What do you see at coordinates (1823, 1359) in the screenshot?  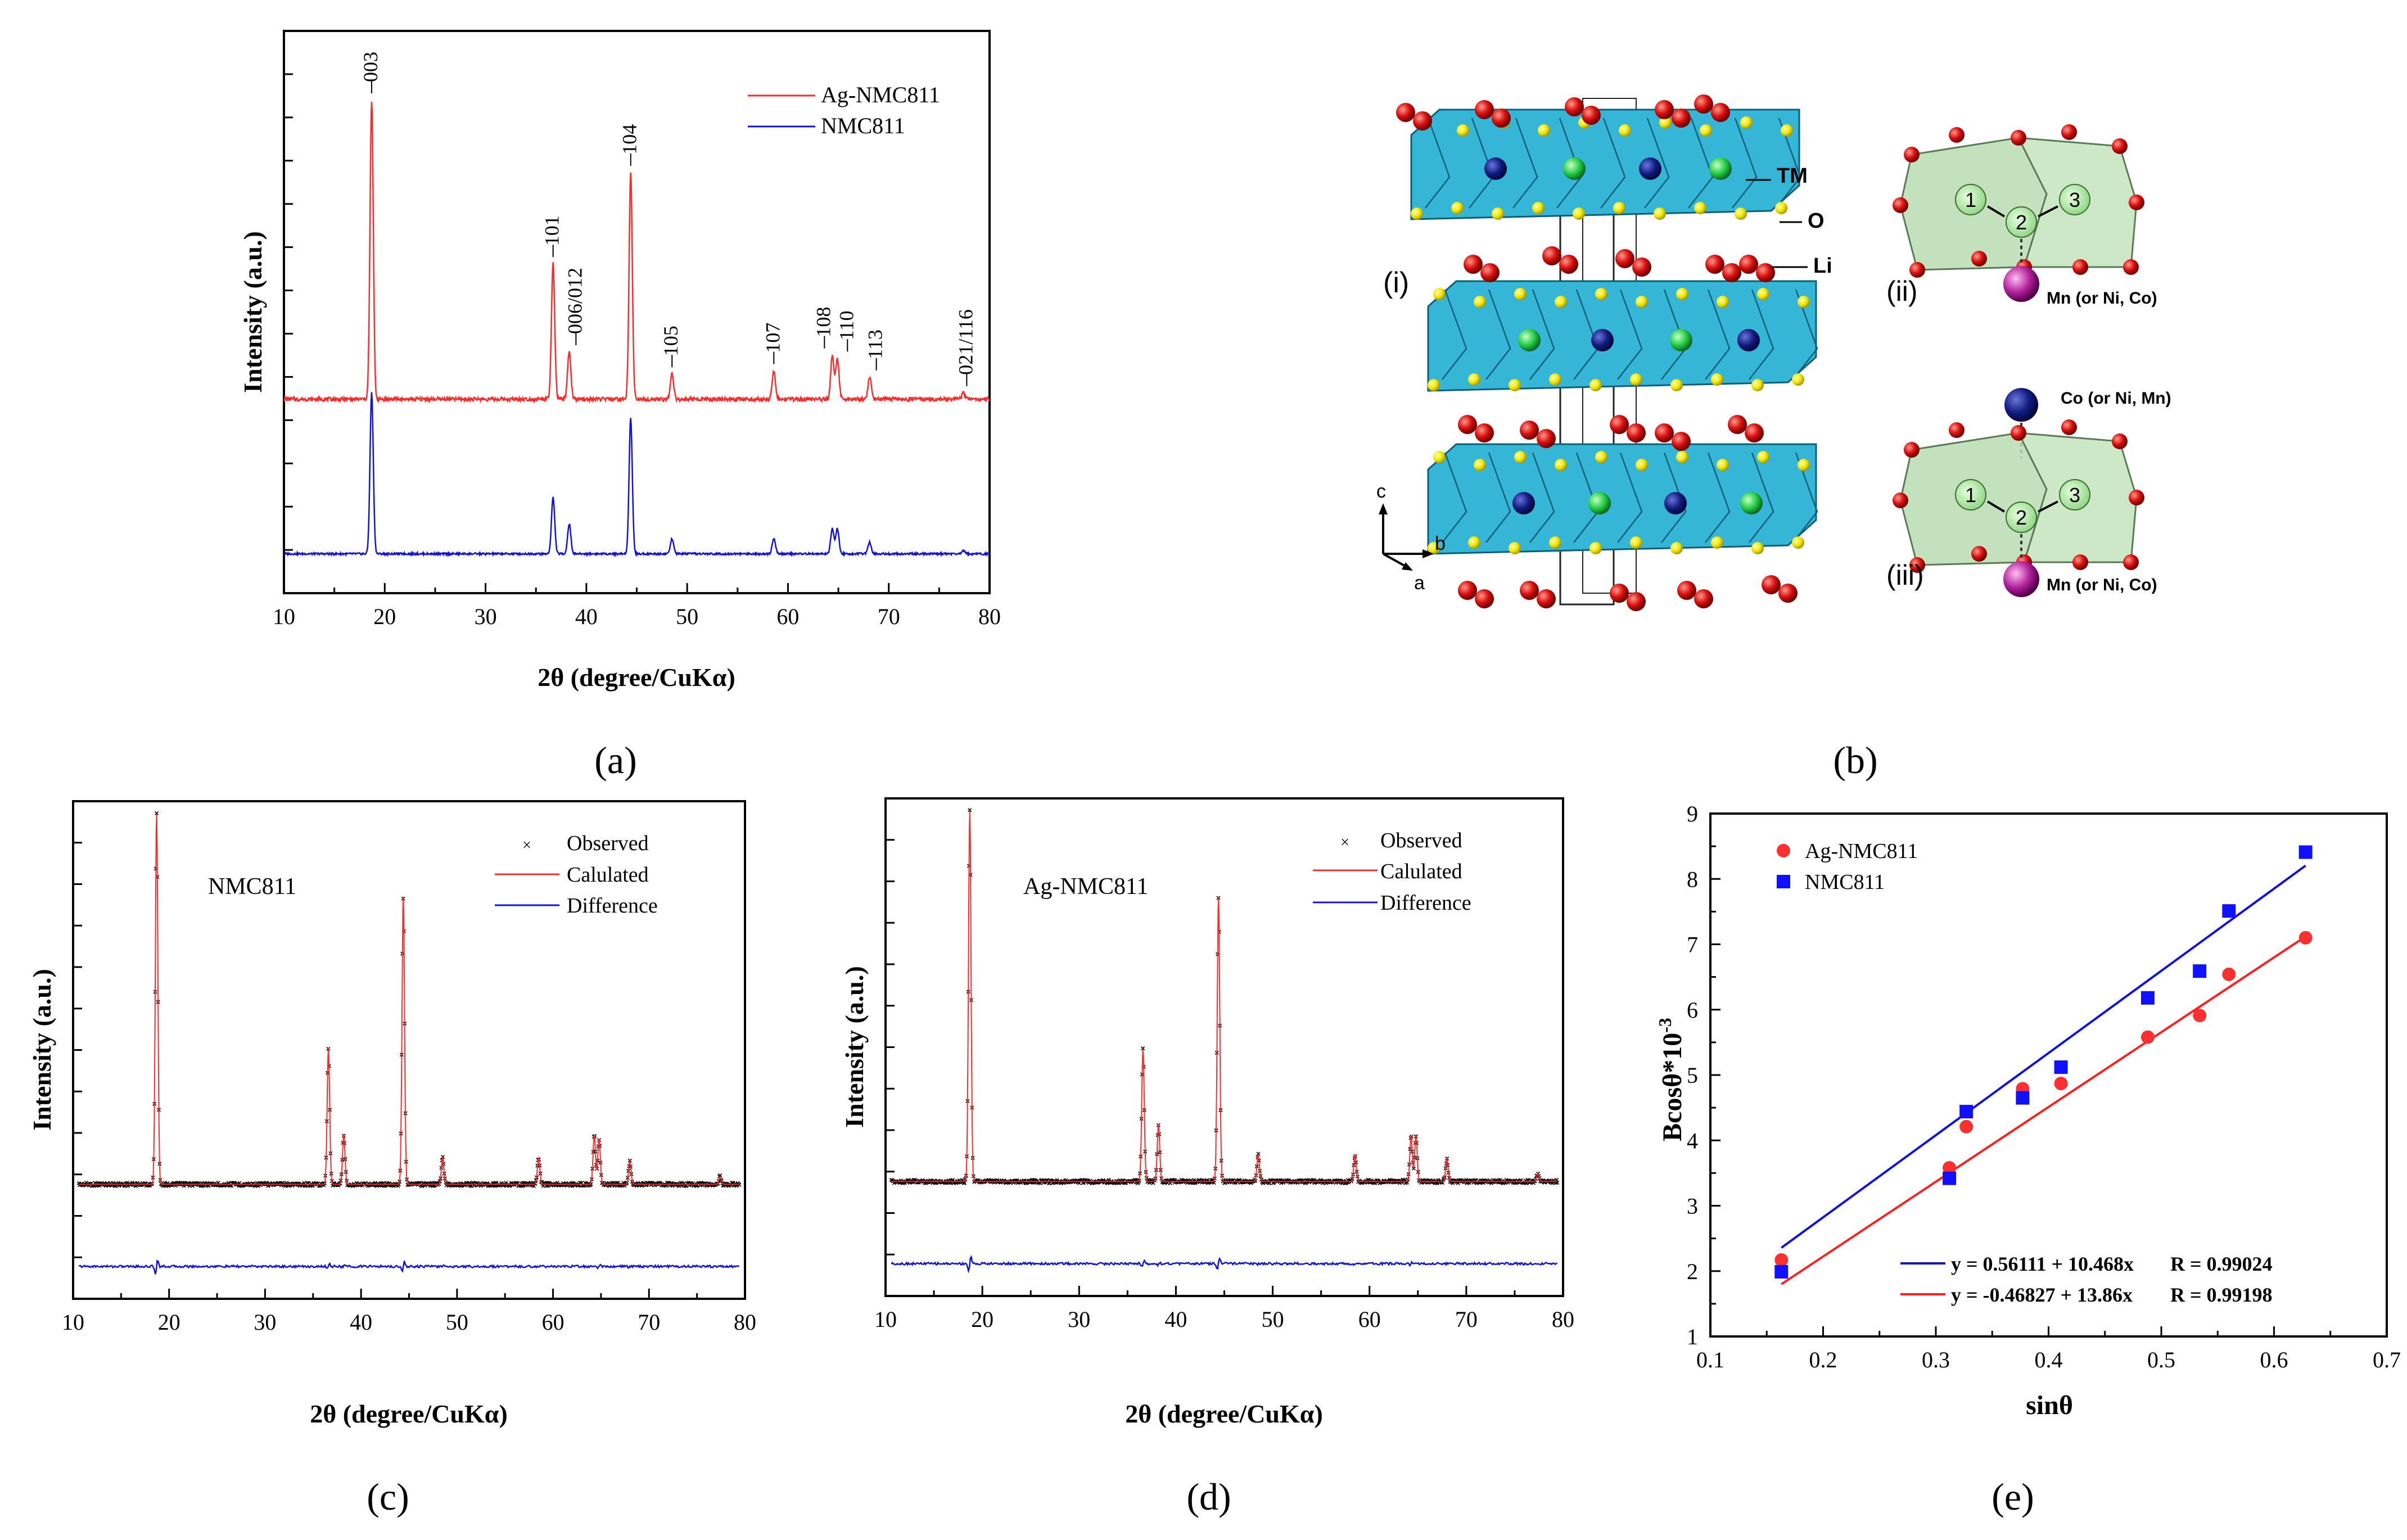 I see `x-tick-label: 0.2` at bounding box center [1823, 1359].